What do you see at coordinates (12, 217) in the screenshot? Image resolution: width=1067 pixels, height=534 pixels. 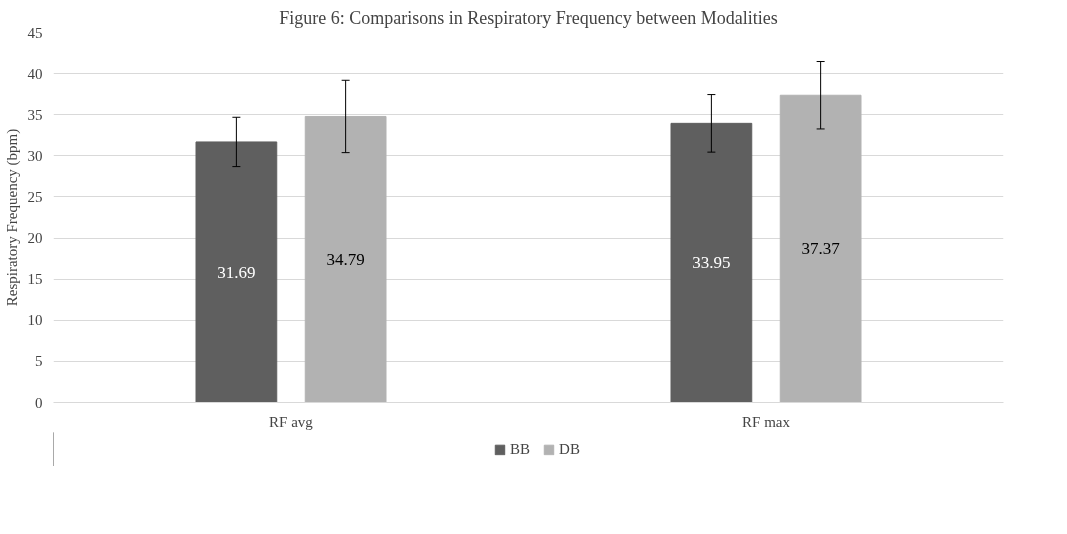 I see `y-axis-title: Respiratory Frequency (bpm)` at bounding box center [12, 217].